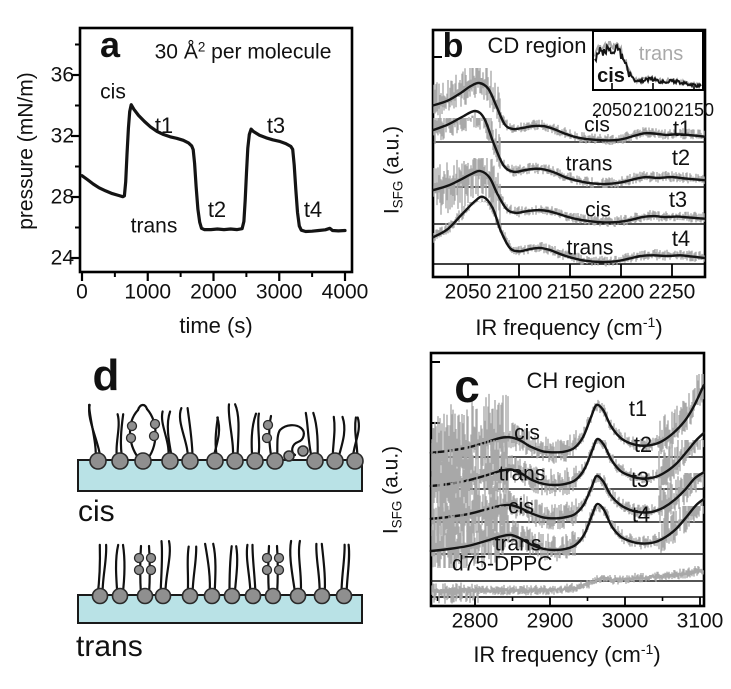  What do you see at coordinates (276, 125) in the screenshot?
I see `annotation-t3: t3` at bounding box center [276, 125].